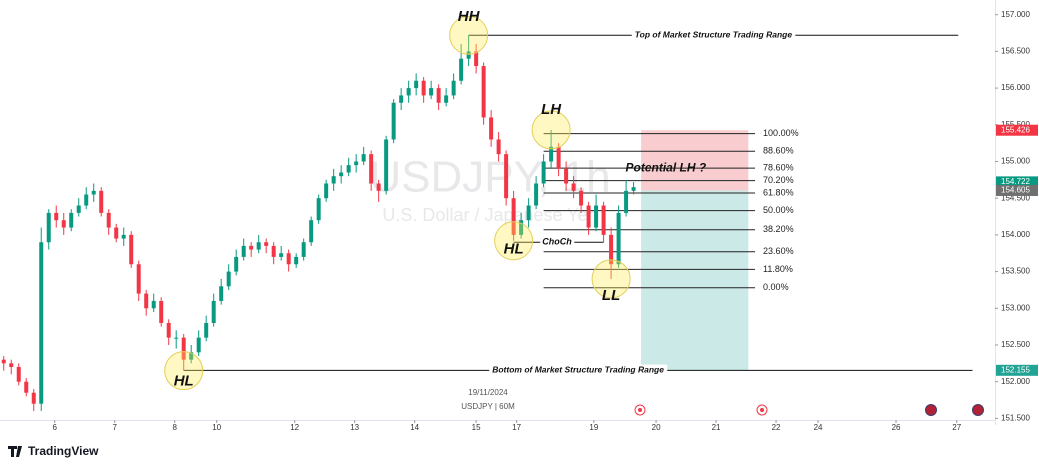  I want to click on y-tick-label: 155.500, so click(1015, 124).